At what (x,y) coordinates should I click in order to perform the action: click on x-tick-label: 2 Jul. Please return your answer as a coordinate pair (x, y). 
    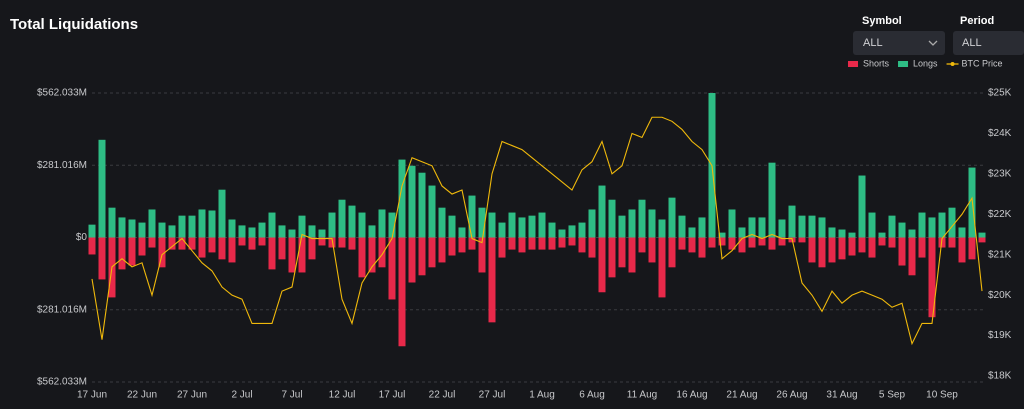
    Looking at the image, I should click on (241, 395).